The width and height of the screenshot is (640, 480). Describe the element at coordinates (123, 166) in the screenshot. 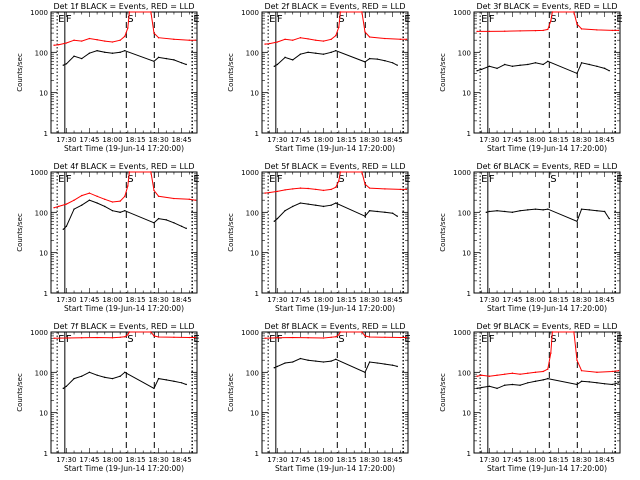

I see `chart-title: Det 4f BLACK = Events, RED = LLD` at that location.